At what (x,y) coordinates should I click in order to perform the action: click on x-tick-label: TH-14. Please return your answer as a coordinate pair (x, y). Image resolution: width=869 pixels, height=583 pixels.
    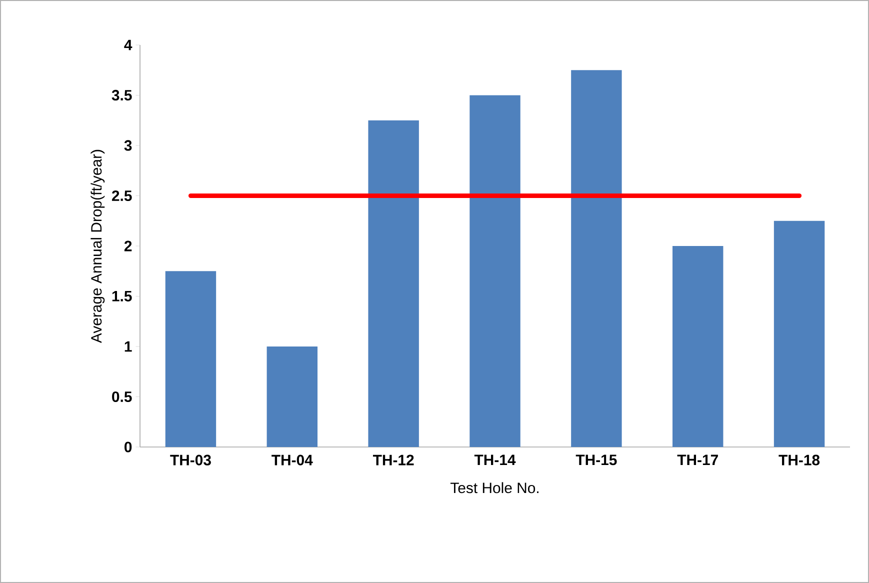
    Looking at the image, I should click on (495, 460).